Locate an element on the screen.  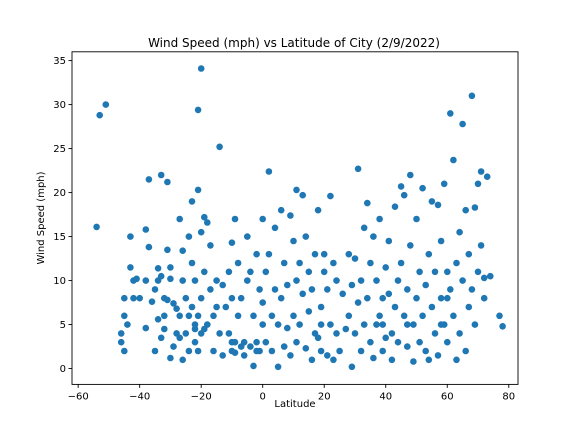
x-tick-label: 20 is located at coordinates (324, 396).